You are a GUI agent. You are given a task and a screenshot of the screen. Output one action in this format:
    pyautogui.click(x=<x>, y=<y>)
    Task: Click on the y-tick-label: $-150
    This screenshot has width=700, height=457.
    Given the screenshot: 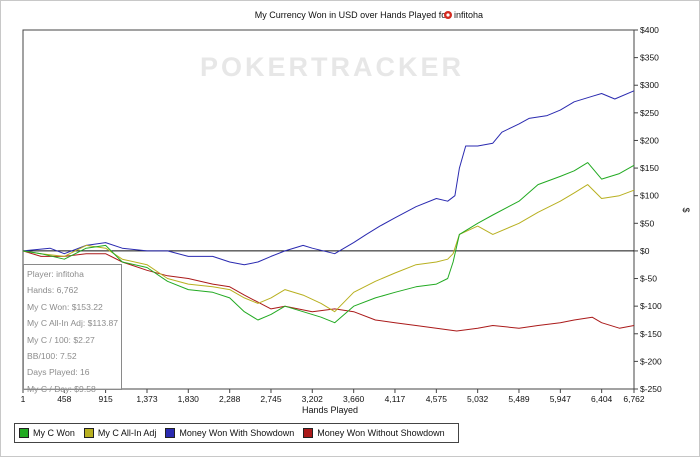 What is the action you would take?
    pyautogui.click(x=651, y=334)
    